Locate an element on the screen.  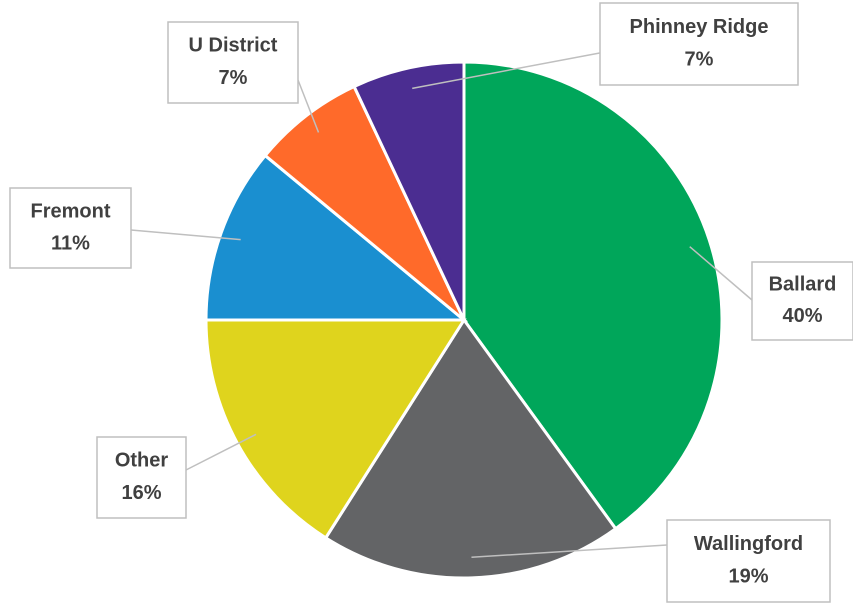
label-value: 19% is located at coordinates (748, 577).